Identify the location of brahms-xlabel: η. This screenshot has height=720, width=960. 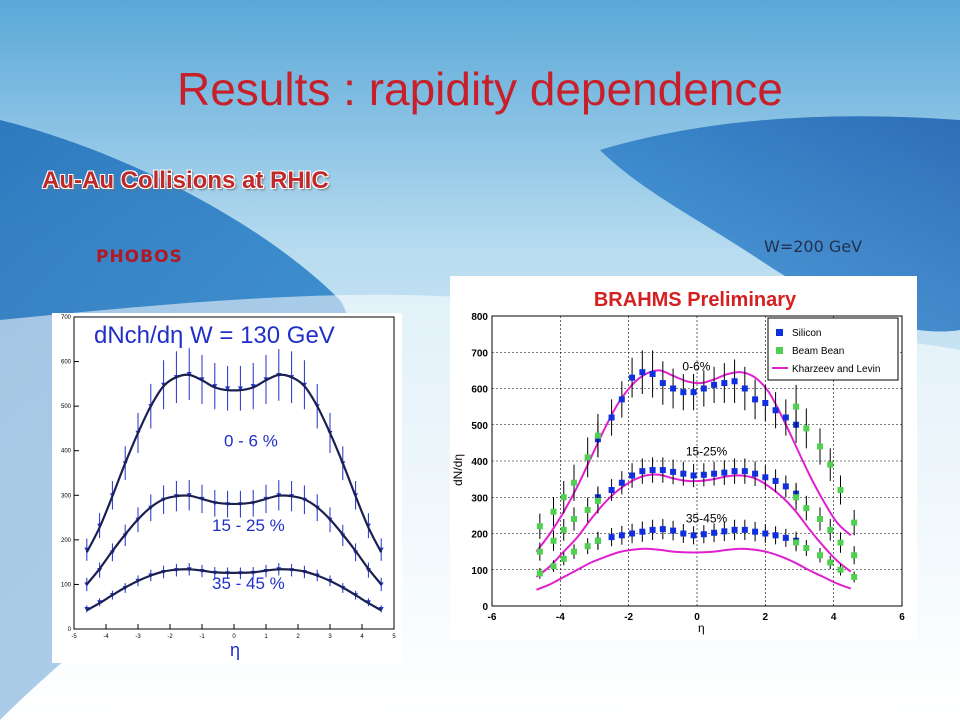
(701, 628).